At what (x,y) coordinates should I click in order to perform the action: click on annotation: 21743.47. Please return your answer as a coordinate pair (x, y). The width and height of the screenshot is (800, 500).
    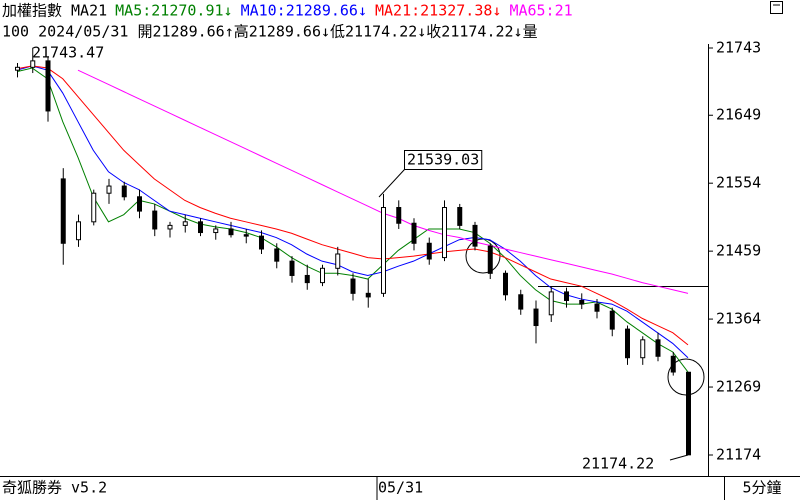
    Looking at the image, I should click on (68, 53).